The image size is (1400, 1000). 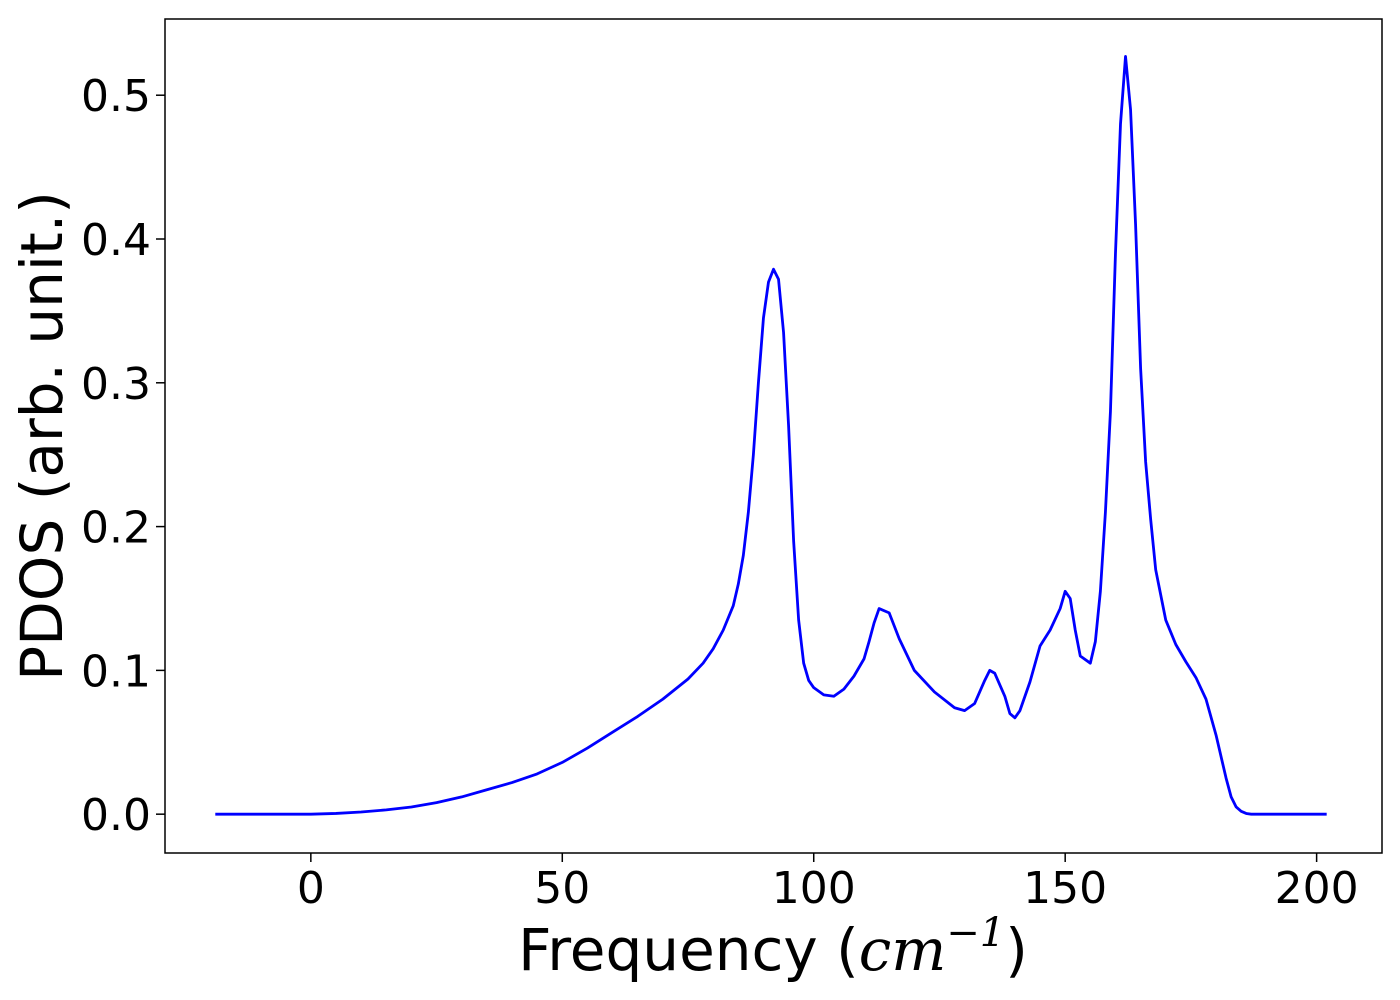 What do you see at coordinates (116, 384) in the screenshot?
I see `y-tick-label: 0.3` at bounding box center [116, 384].